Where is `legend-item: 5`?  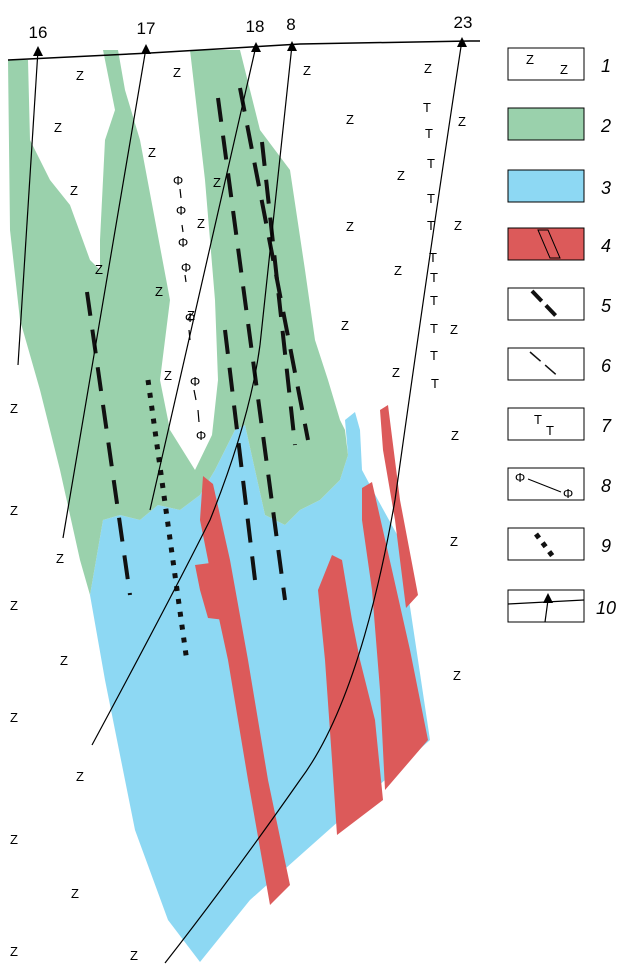
legend-item: 5 is located at coordinates (559, 304).